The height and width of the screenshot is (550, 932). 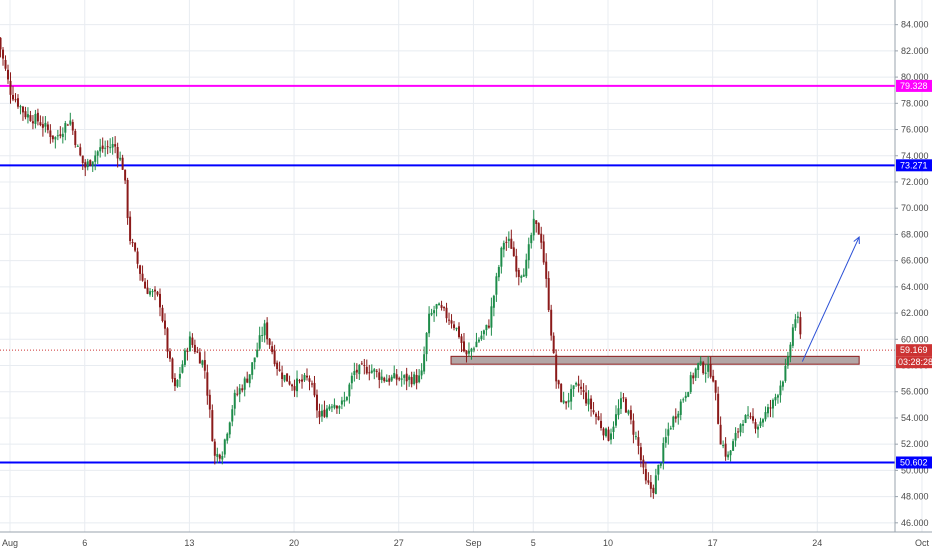 What do you see at coordinates (830, 298) in the screenshot?
I see `projection-arrow` at bounding box center [830, 298].